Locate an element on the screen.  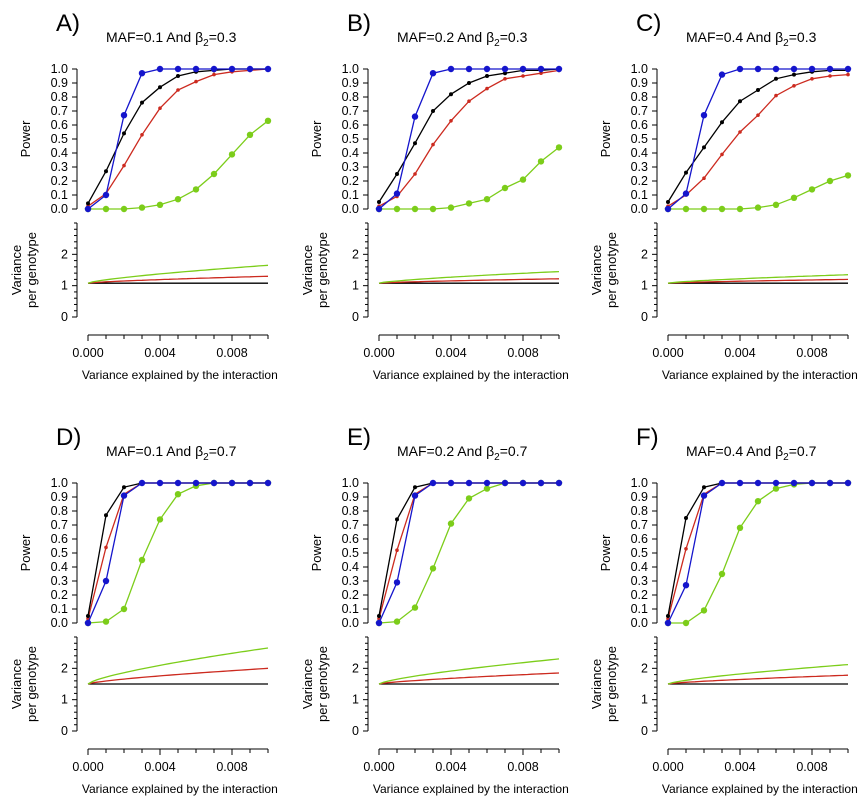
panel-title-text: MAF=0.2 And is located at coordinates (441, 37).